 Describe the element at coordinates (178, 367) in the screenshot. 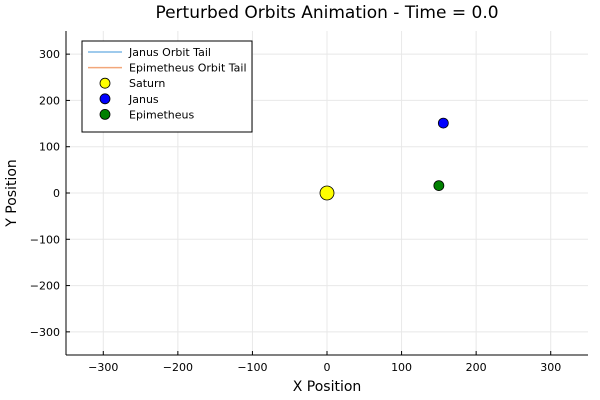

I see `x-tick-label: −200` at that location.